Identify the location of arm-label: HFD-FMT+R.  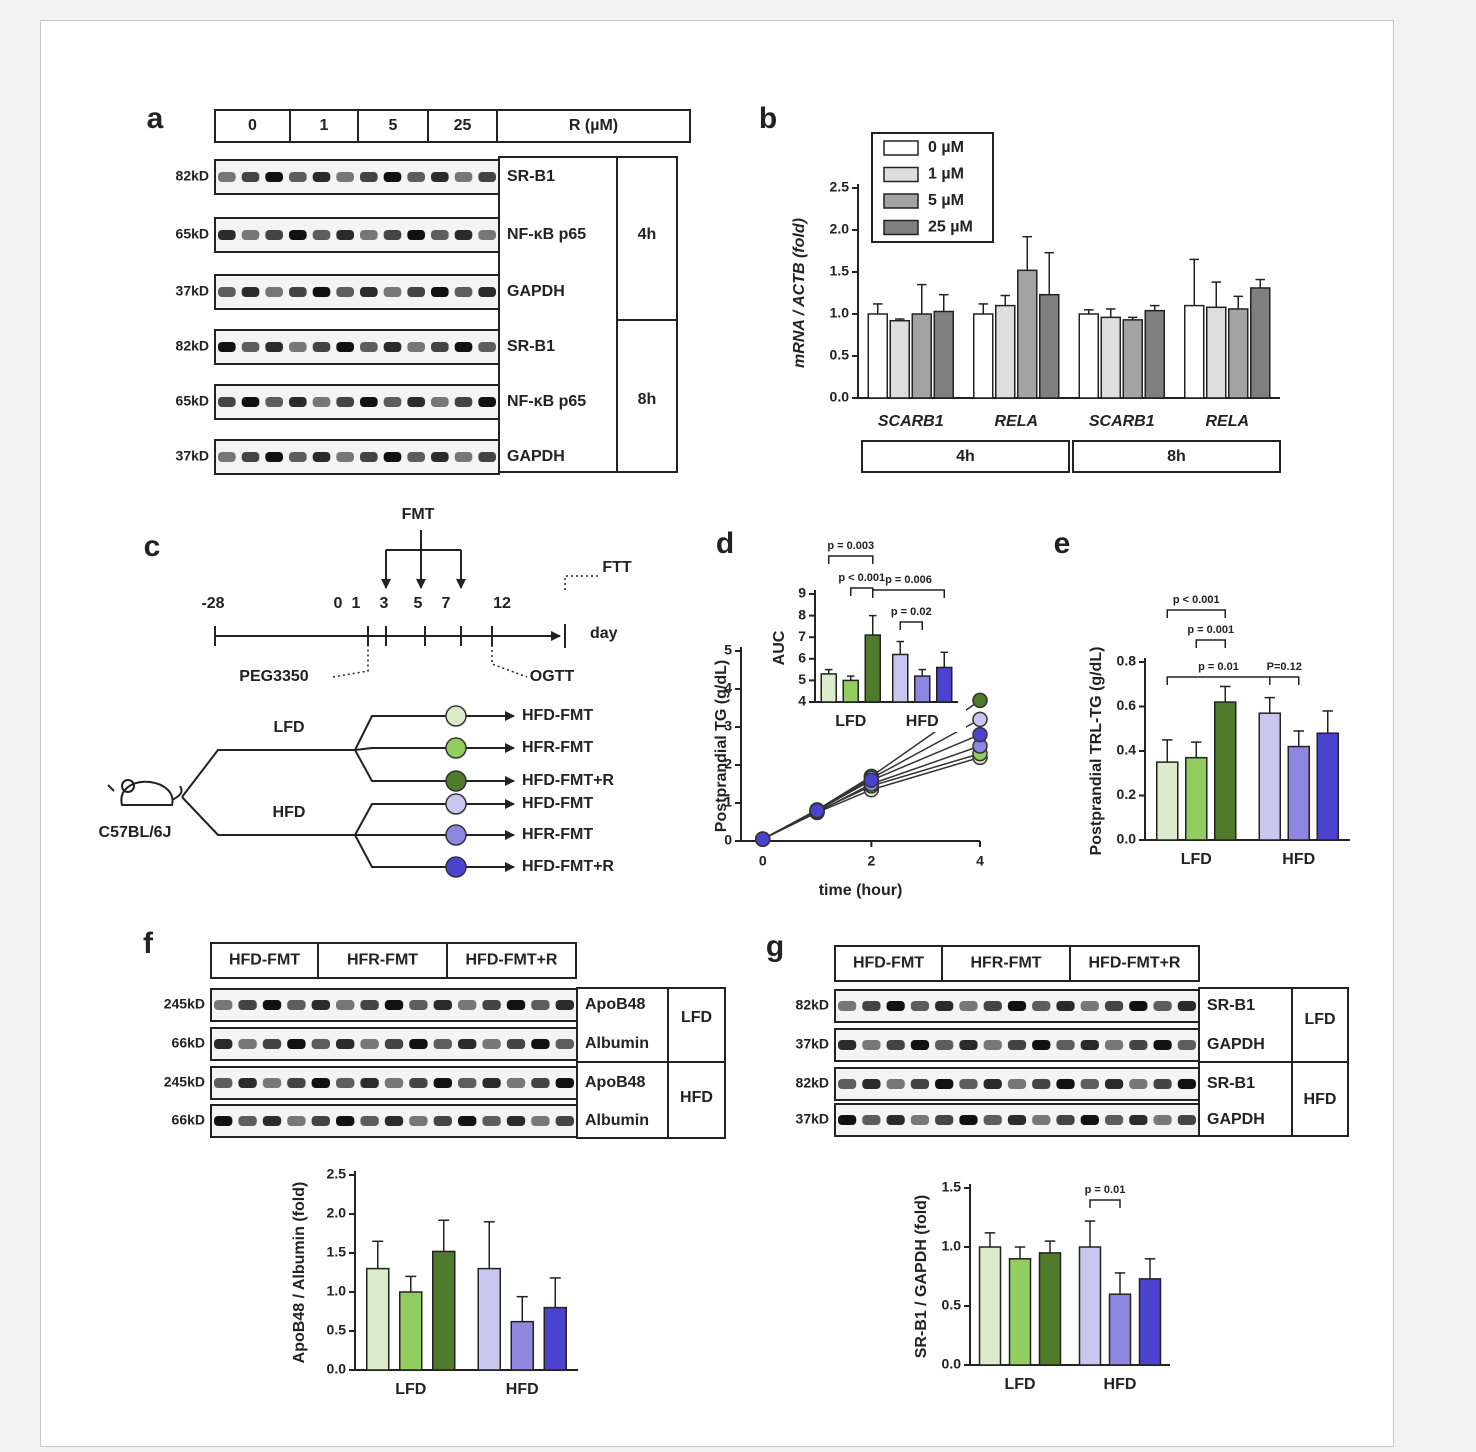
(568, 780).